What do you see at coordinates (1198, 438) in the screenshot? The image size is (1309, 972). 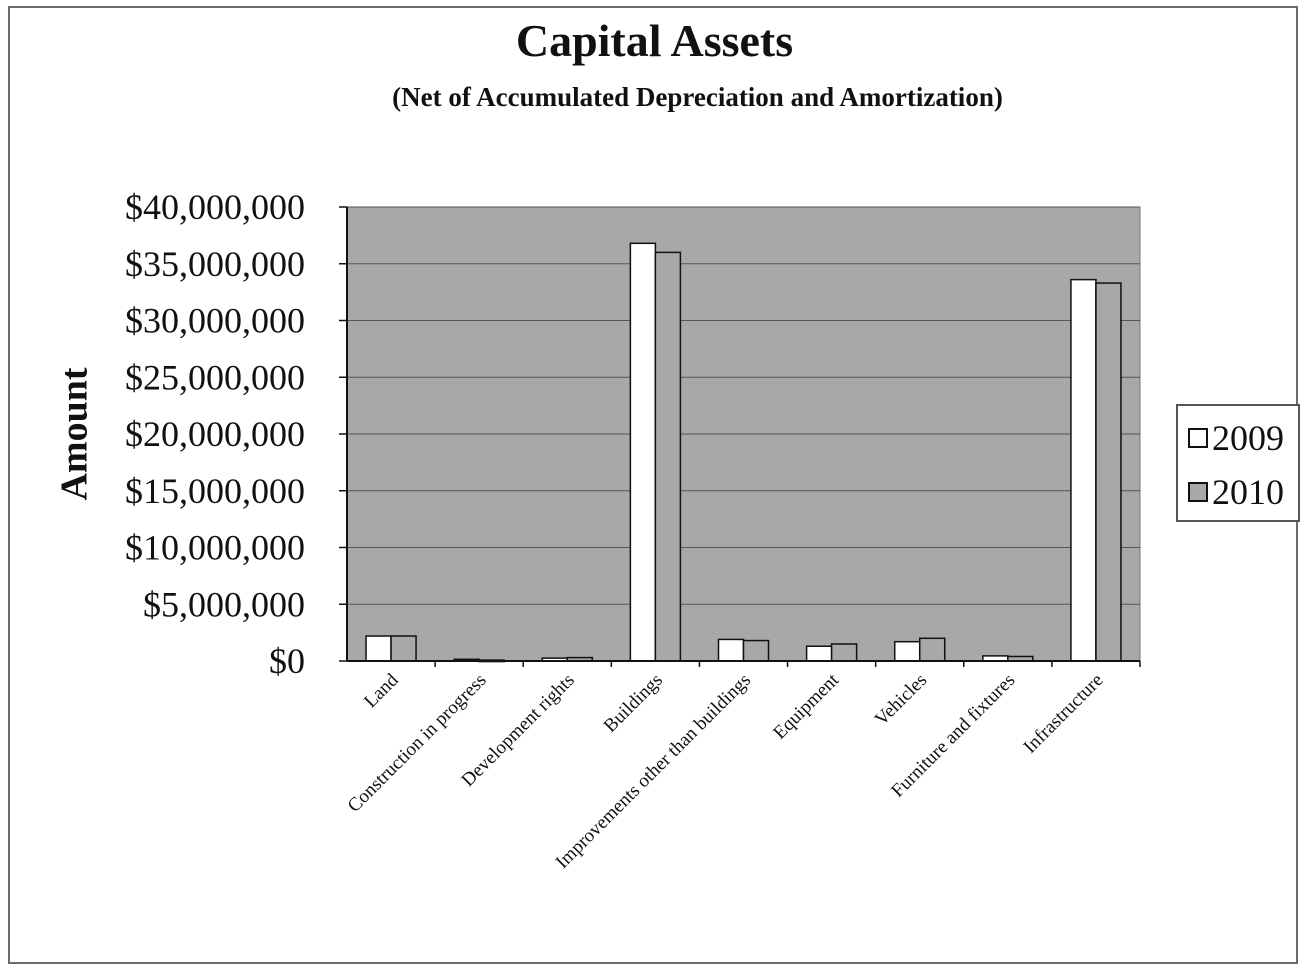 I see `legend-swatch-2009` at bounding box center [1198, 438].